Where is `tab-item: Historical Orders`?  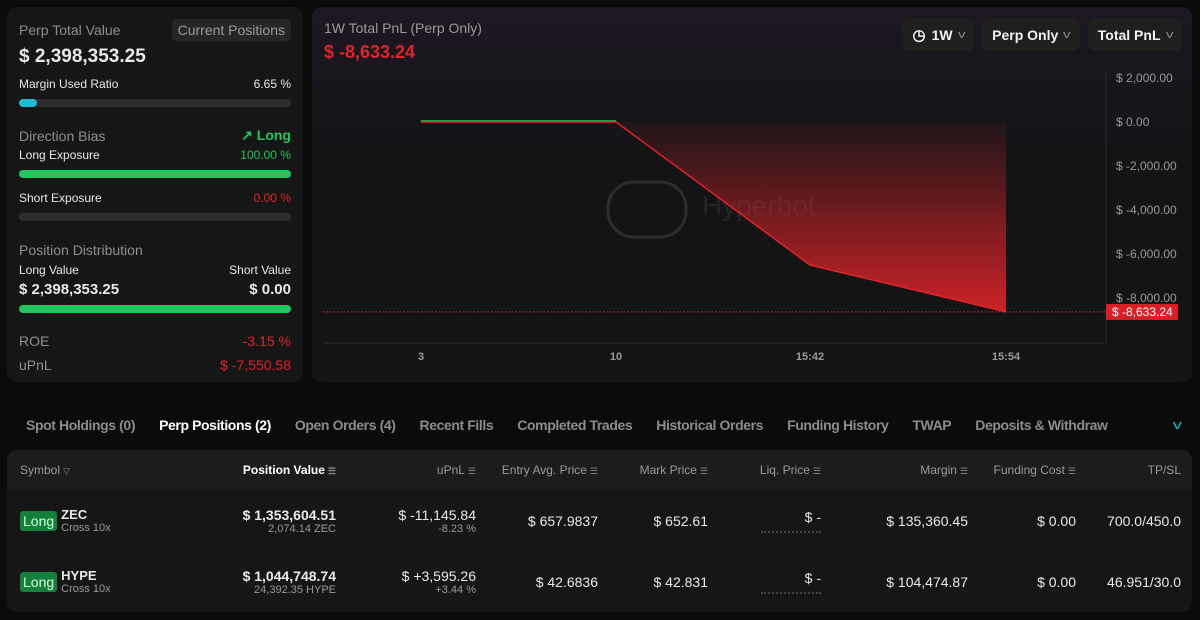 tab-item: Historical Orders is located at coordinates (710, 425).